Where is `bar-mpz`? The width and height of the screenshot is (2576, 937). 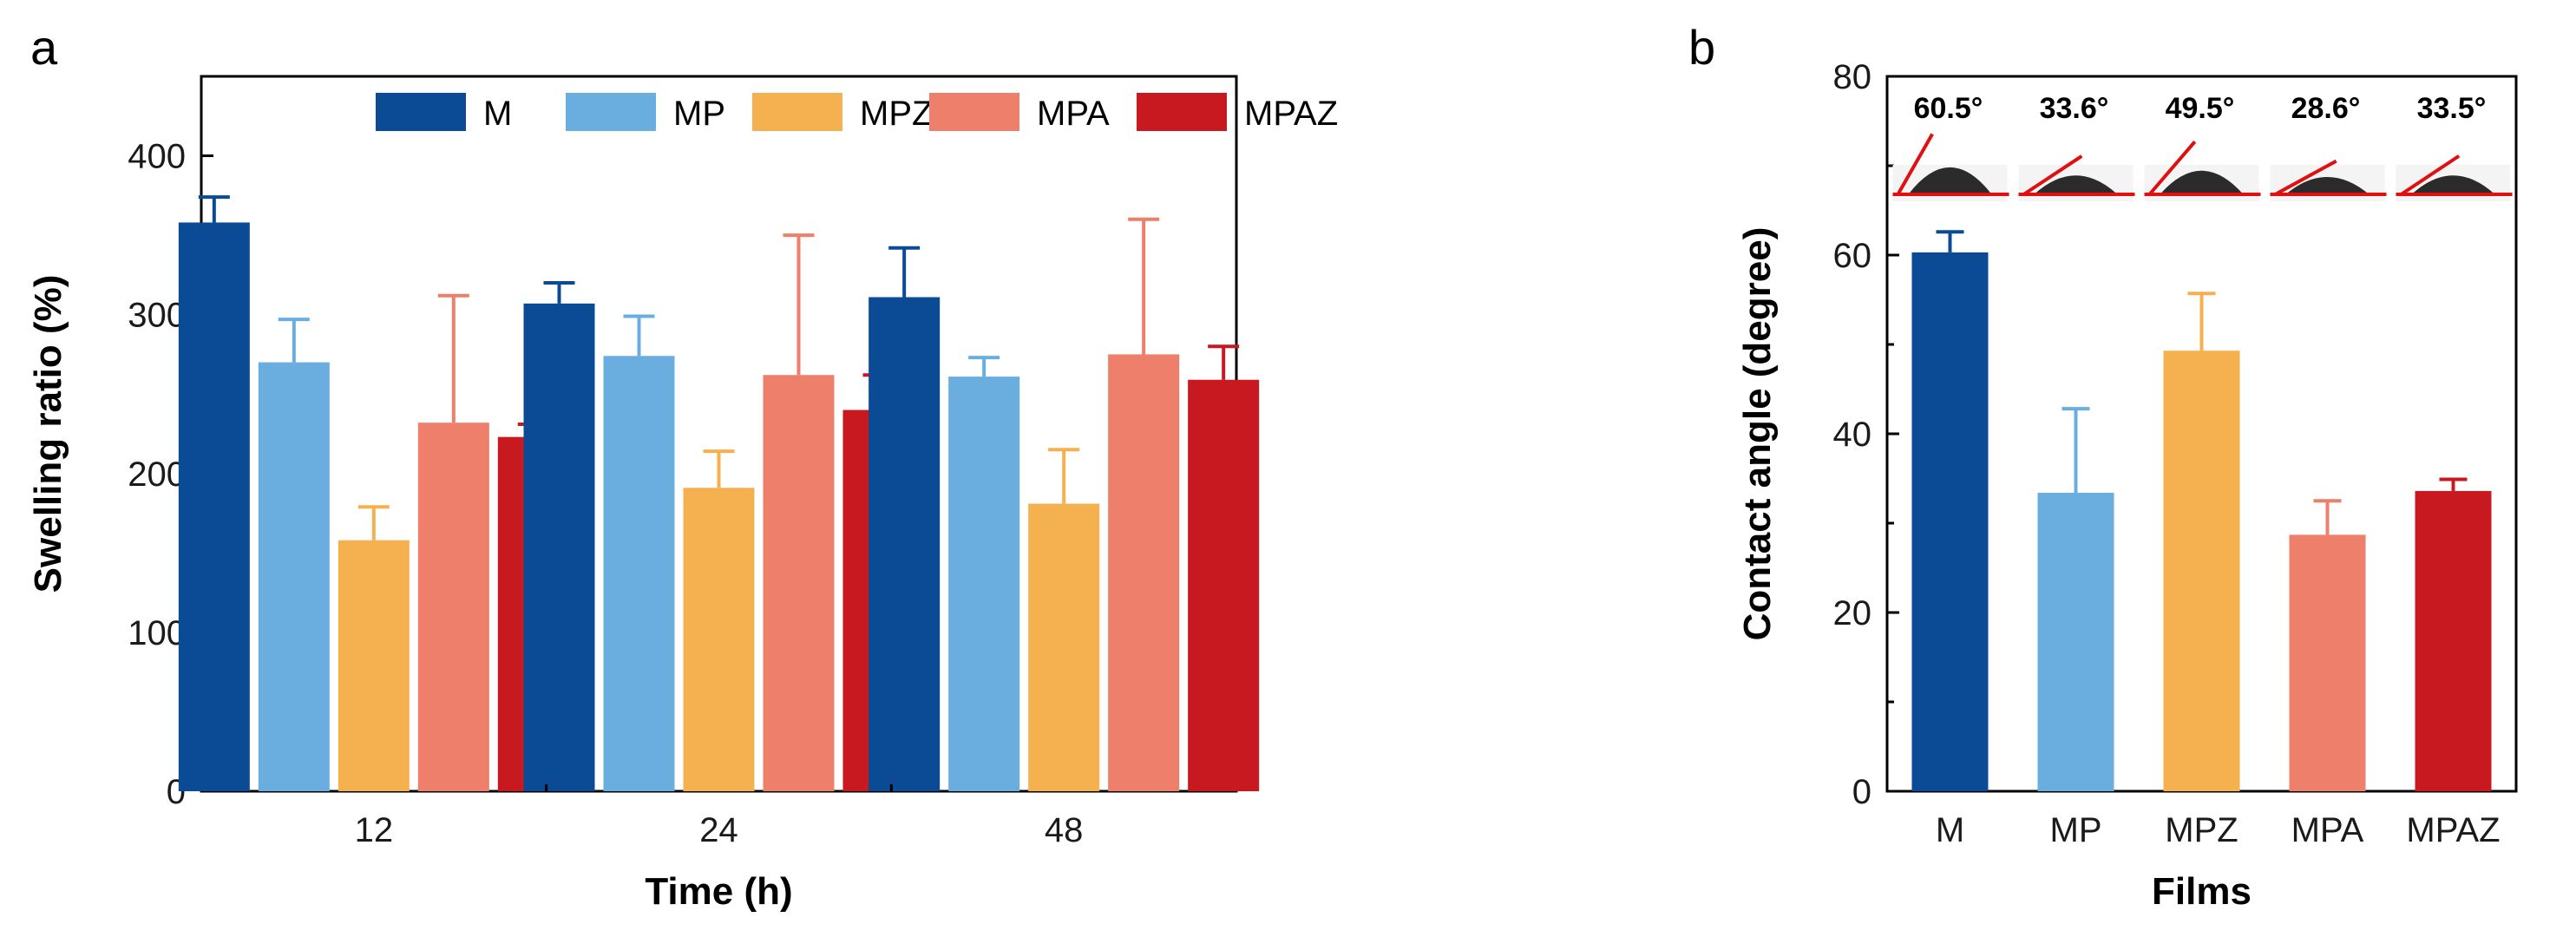
bar-mpz is located at coordinates (2201, 571).